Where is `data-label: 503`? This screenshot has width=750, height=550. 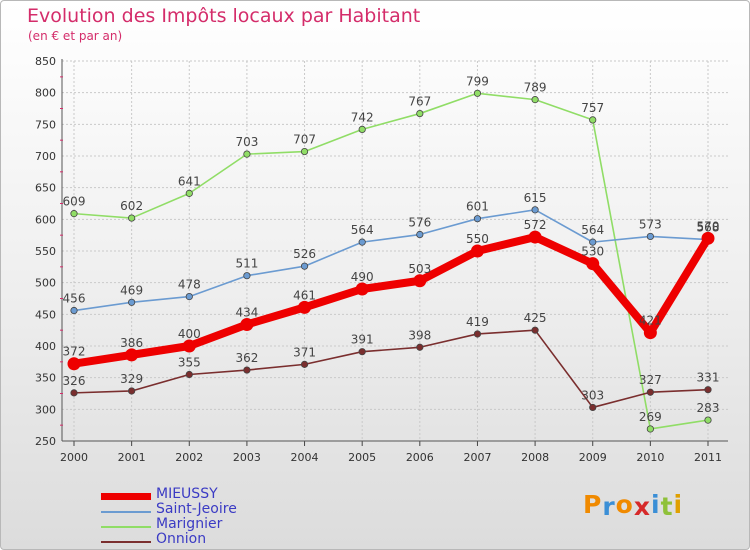
data-label: 503 is located at coordinates (419, 269).